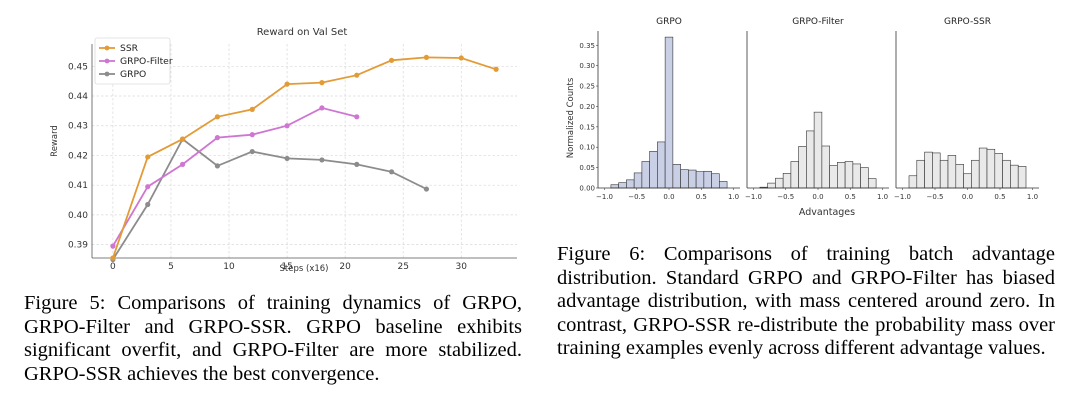 This screenshot has width=1080, height=418. What do you see at coordinates (78, 67) in the screenshot?
I see `y-tick-label: 0.45` at bounding box center [78, 67].